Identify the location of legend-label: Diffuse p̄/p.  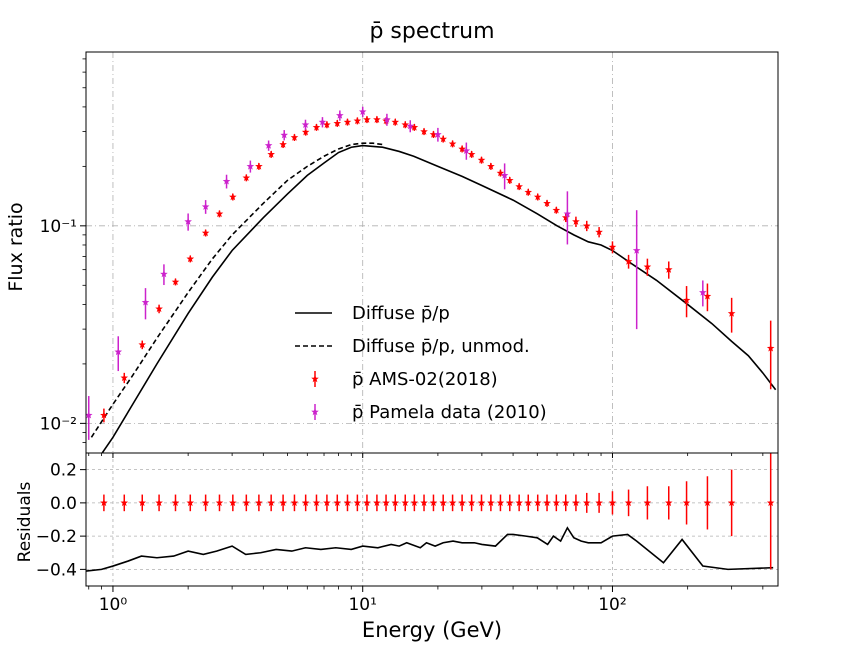
(401, 313).